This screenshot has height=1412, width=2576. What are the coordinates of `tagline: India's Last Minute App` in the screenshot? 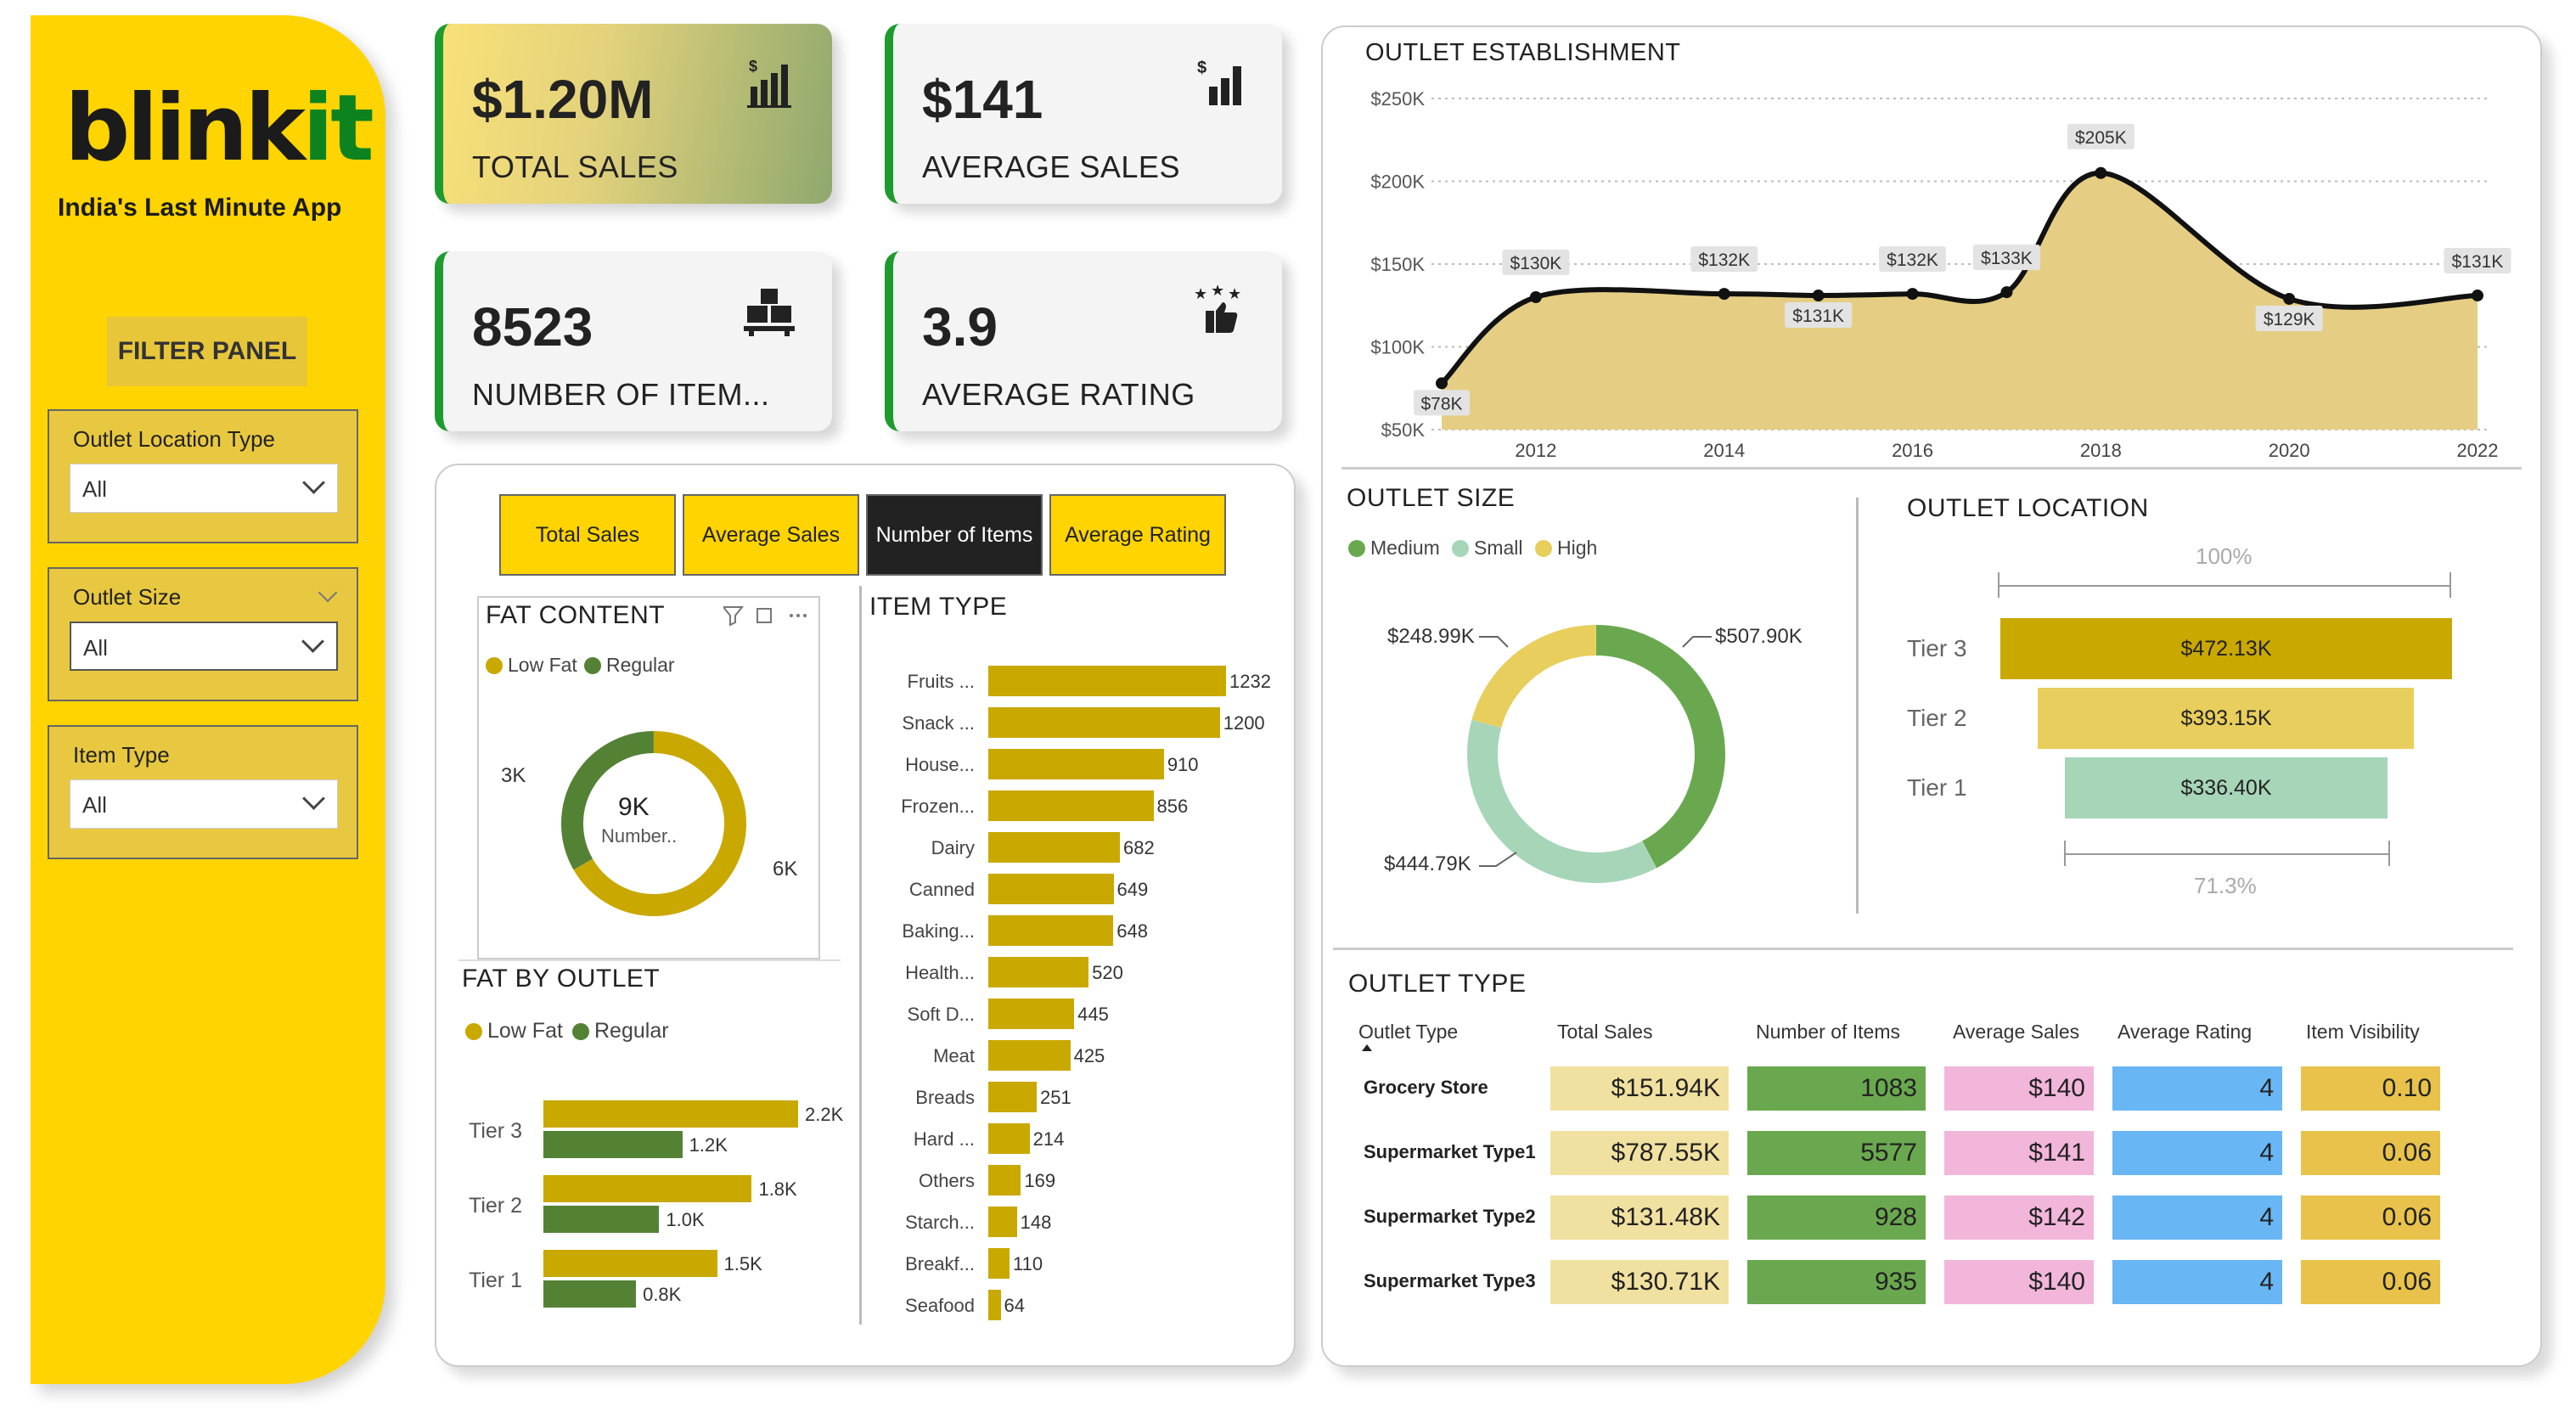 It's located at (200, 208).